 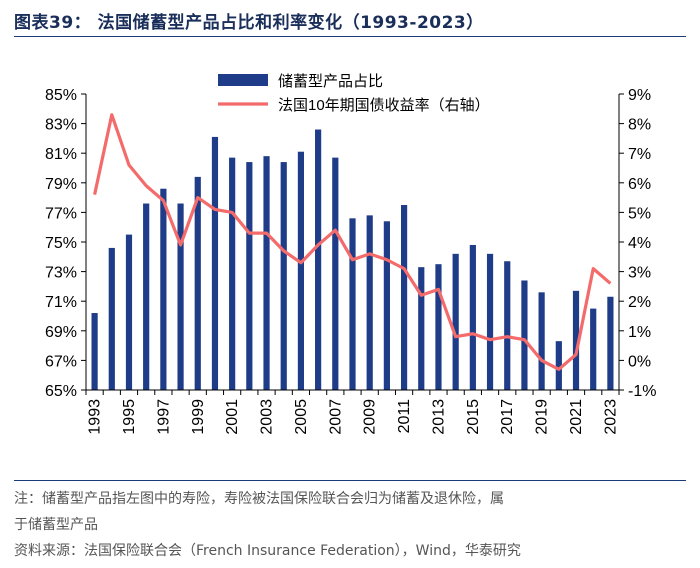 I want to click on bar-2006, so click(x=318, y=259).